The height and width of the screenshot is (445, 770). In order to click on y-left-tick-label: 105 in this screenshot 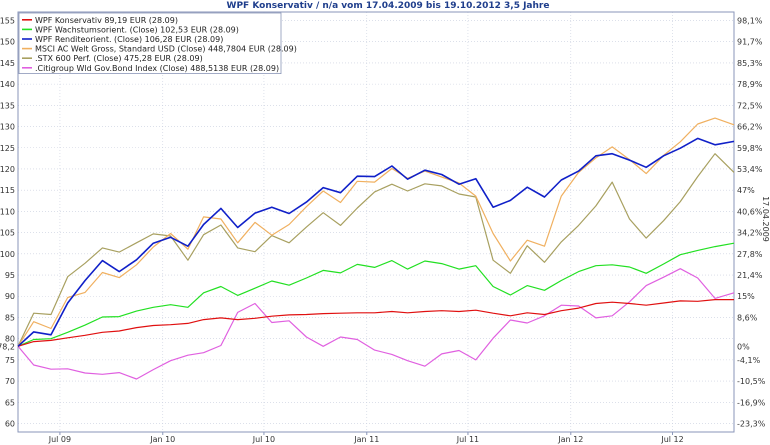, I will do `click(7, 233)`.